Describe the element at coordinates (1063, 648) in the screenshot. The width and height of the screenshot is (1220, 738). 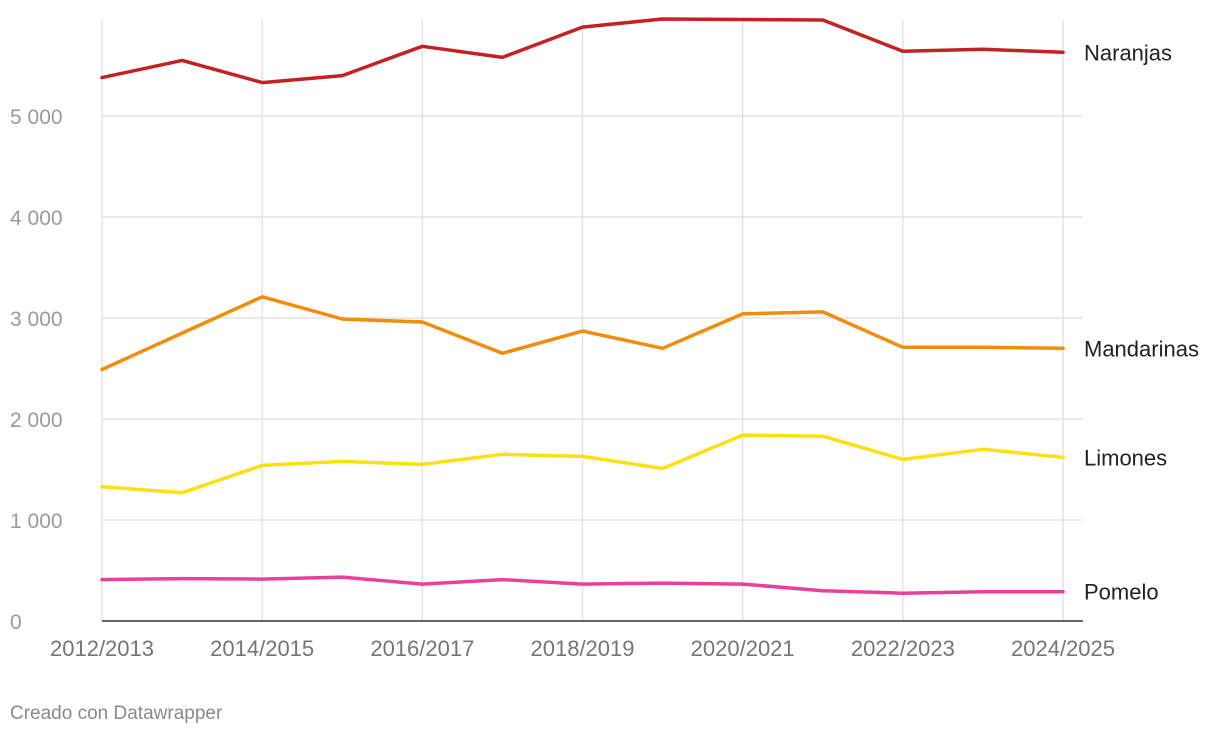
I see `x-tick-label-2024-2025: 2024/2025` at that location.